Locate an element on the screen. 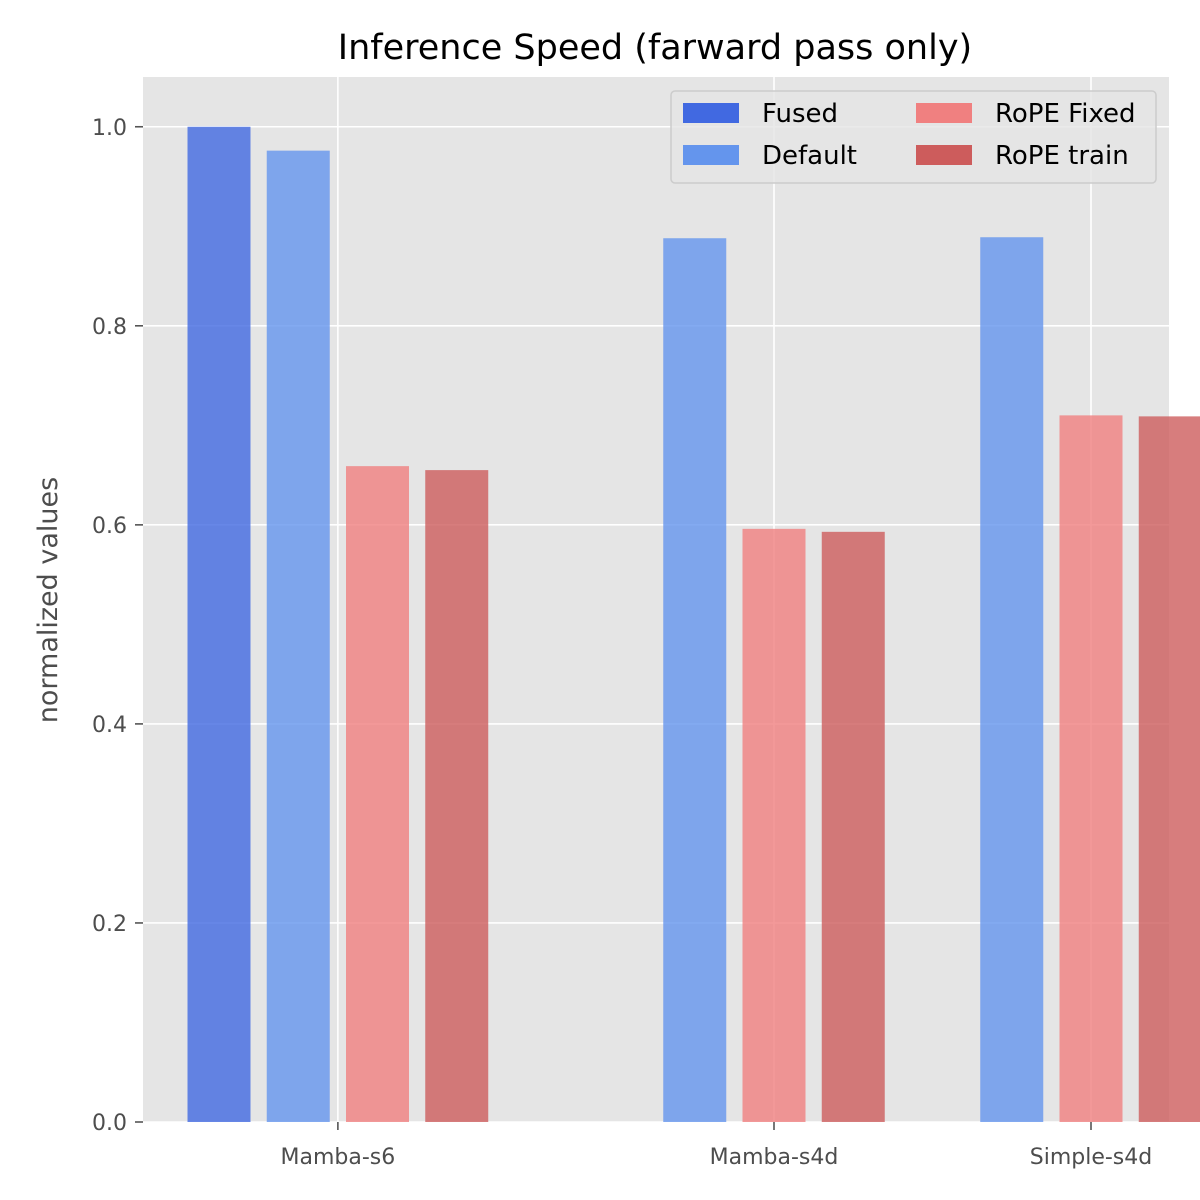  bar-rope-train-mamba-s6 is located at coordinates (457, 796).